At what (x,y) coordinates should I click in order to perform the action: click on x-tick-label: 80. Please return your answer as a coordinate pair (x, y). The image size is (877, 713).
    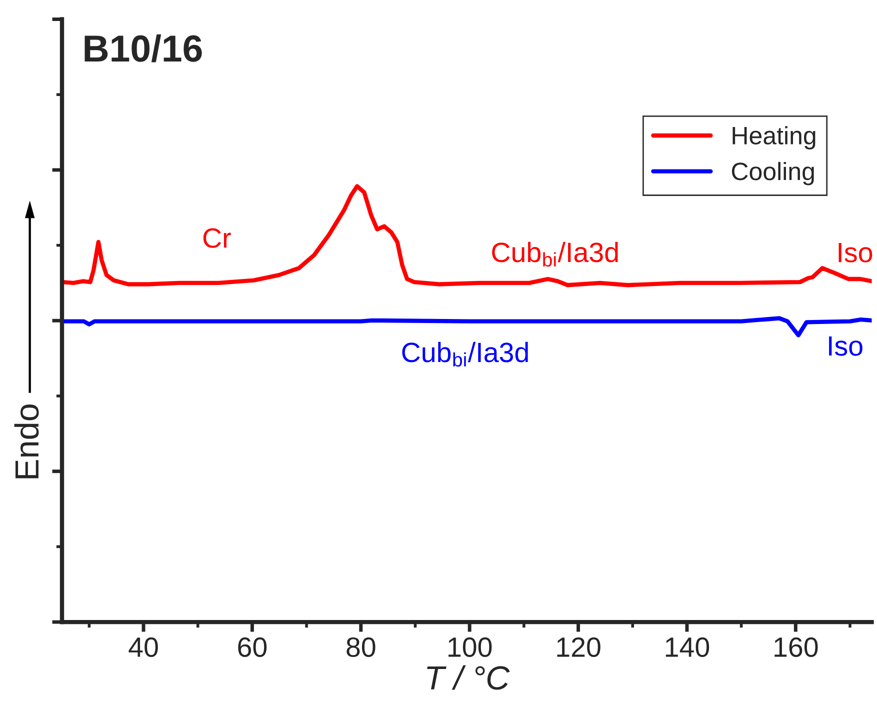
    Looking at the image, I should click on (361, 647).